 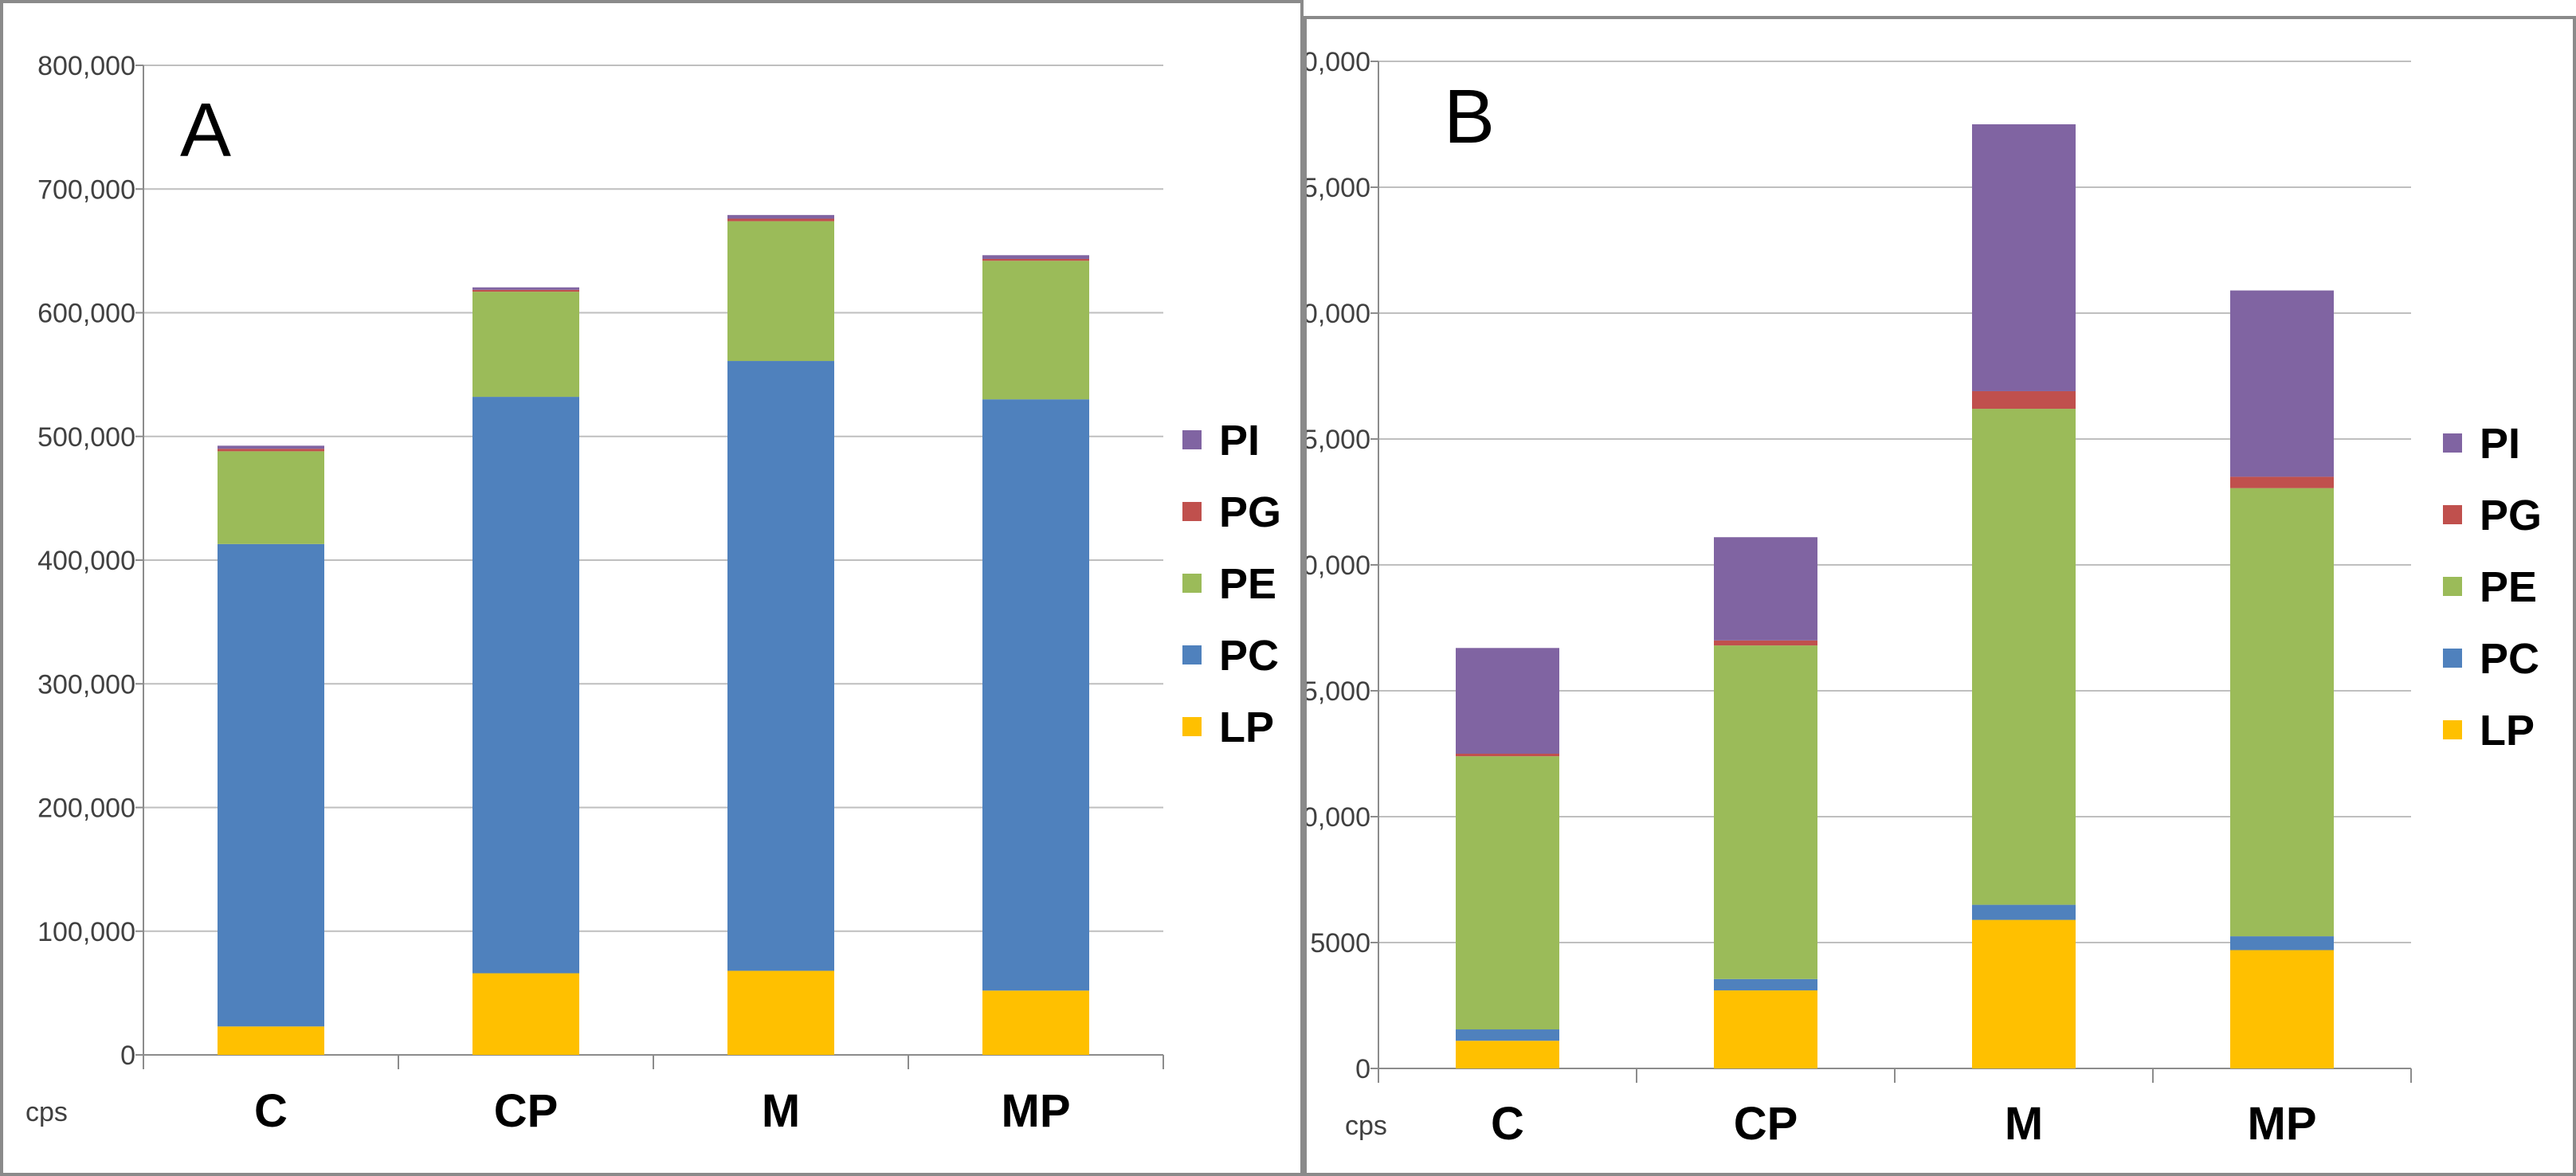 I want to click on y-tick-label: 10,000, so click(x=1338, y=817).